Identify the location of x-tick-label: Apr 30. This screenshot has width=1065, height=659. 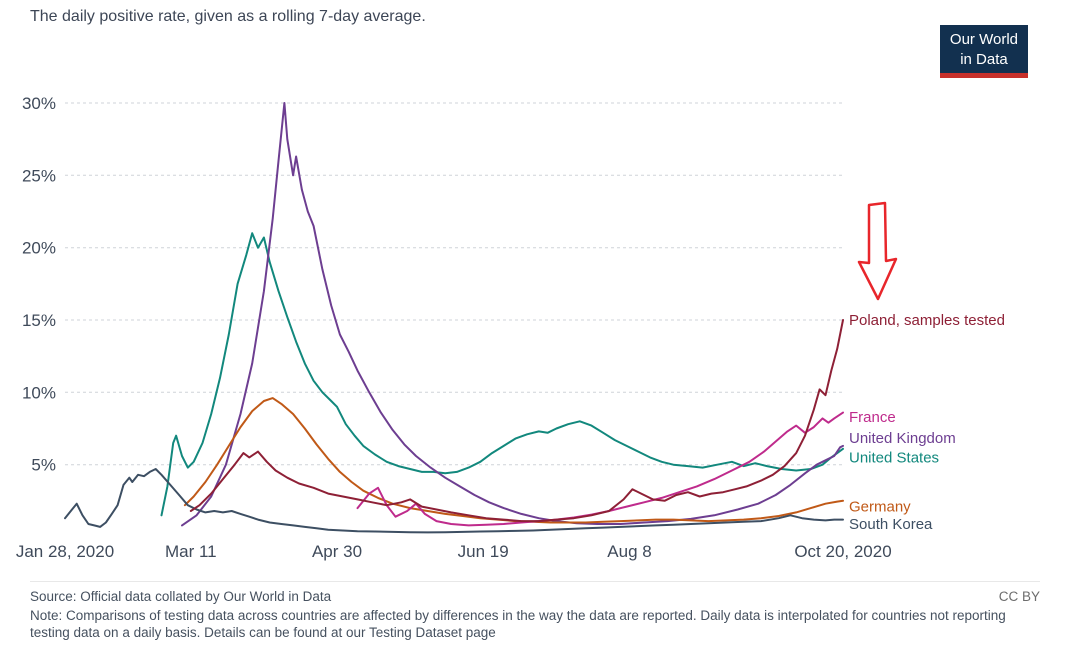
(337, 551).